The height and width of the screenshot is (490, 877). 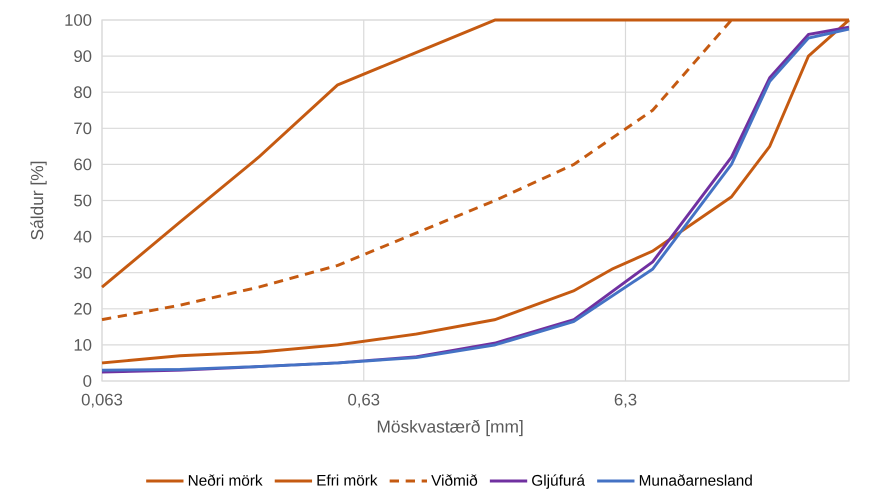 I want to click on legend-label: Viðmið, so click(x=454, y=480).